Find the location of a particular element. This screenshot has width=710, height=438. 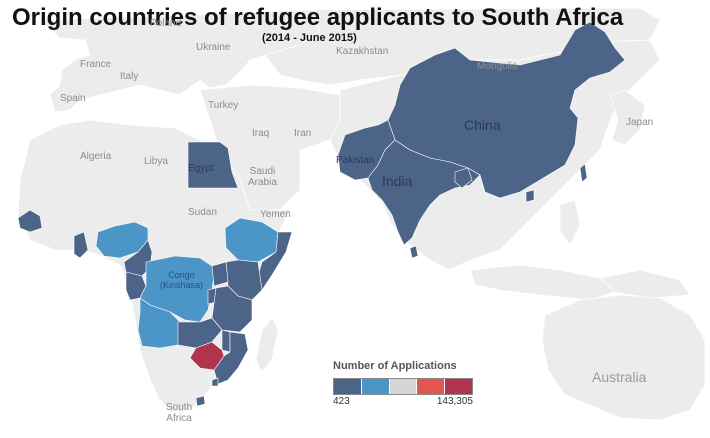

label-egypt: Egypt is located at coordinates (201, 168).